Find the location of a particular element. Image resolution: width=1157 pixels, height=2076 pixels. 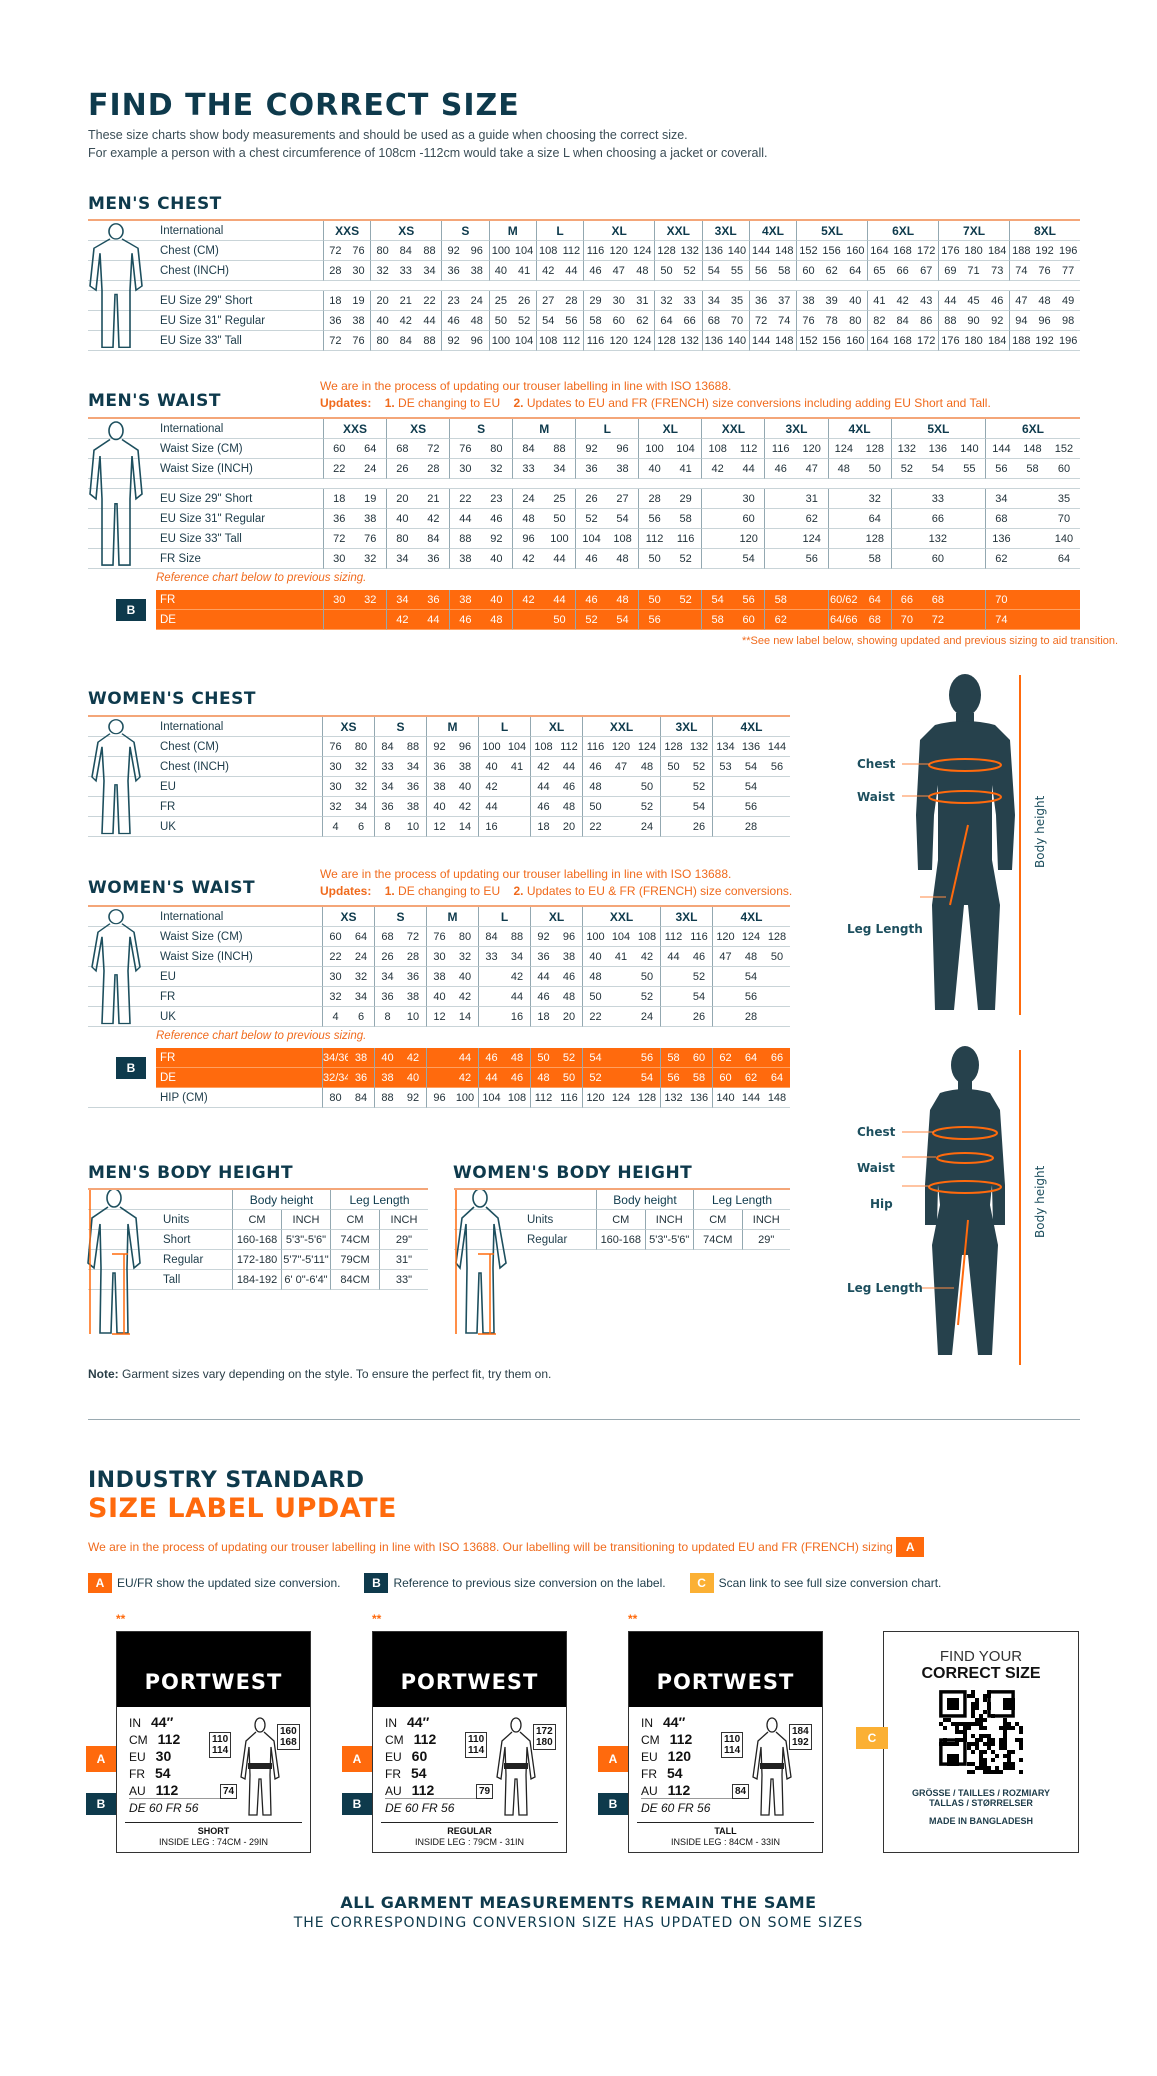

label-key: CM is located at coordinates (650, 1740).